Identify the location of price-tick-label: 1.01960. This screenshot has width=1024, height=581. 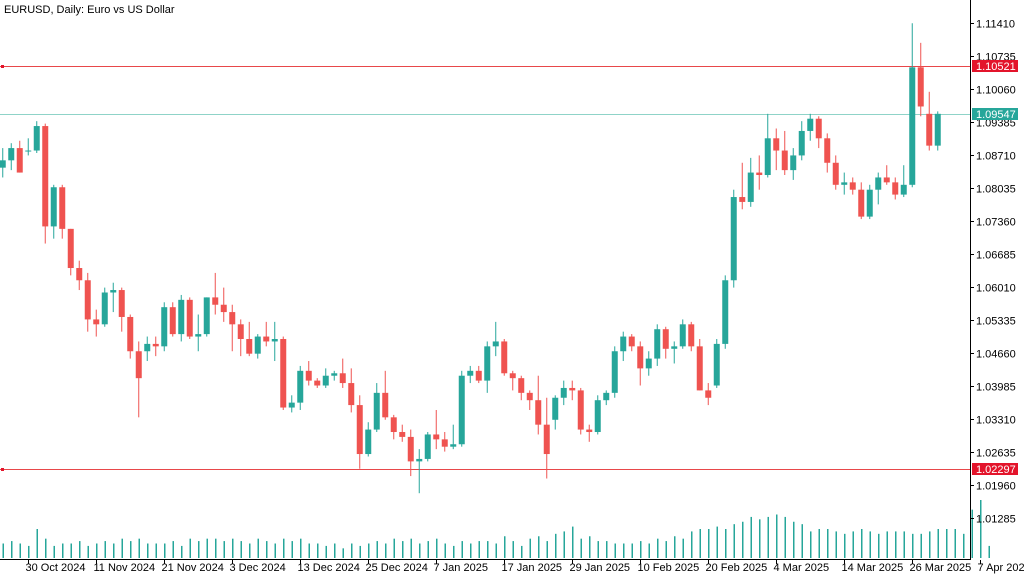
(996, 487).